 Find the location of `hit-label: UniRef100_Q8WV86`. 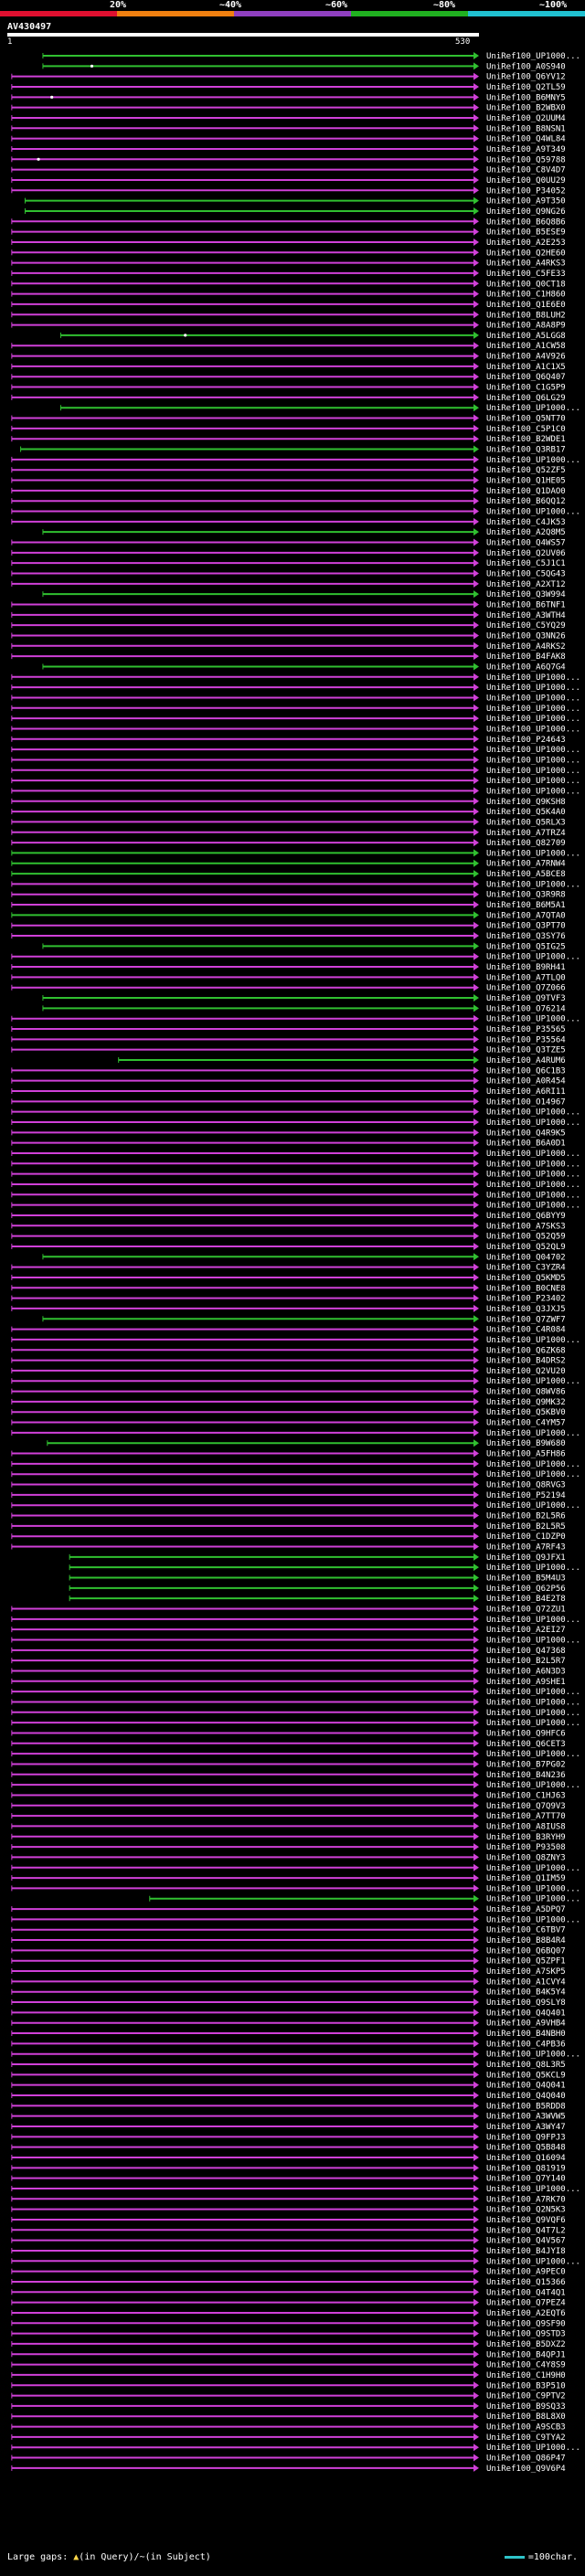

hit-label: UniRef100_Q8WV86 is located at coordinates (526, 1392).